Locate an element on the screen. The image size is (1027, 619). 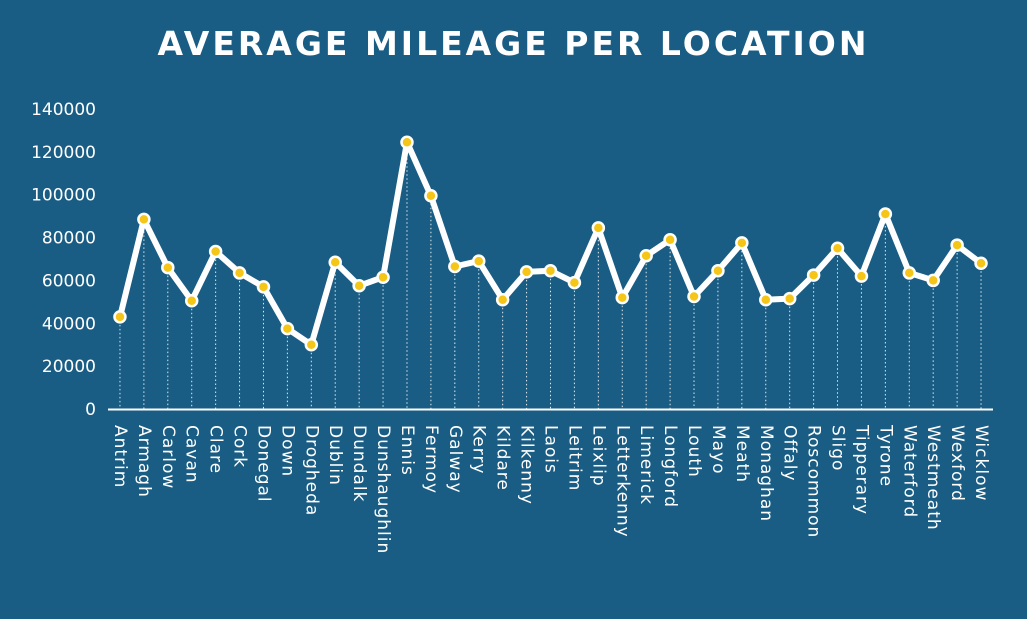
x-tick-label: Longford is located at coordinates (670, 466).